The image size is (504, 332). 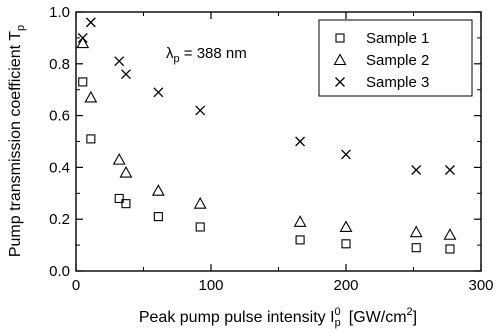 I want to click on legend: Sample 1 Sample 2 Sample 3, so click(x=395, y=58).